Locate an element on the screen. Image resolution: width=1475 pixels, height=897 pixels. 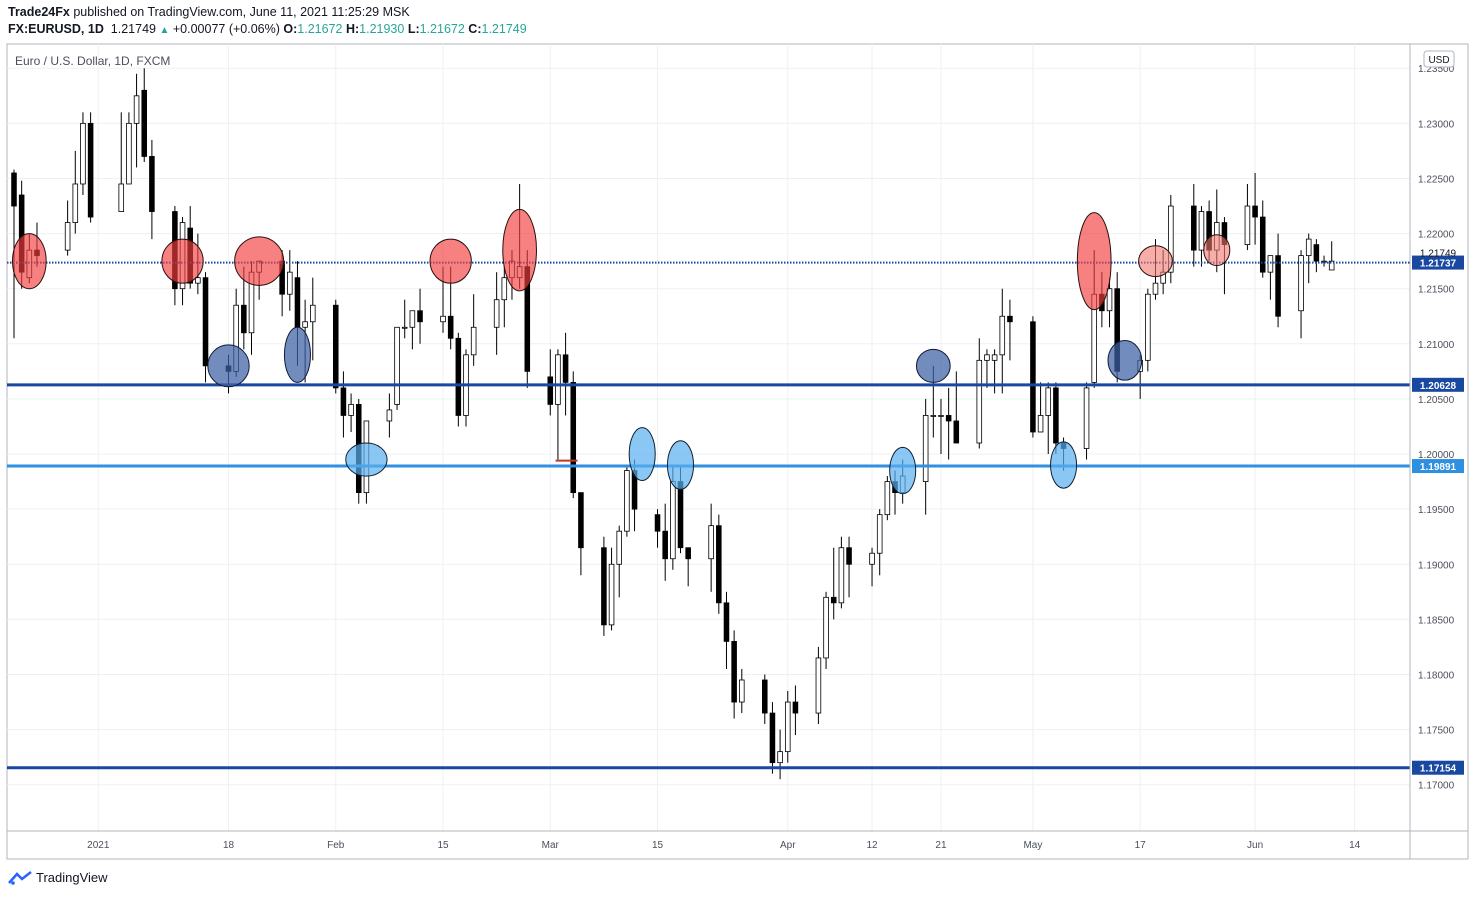
level-price-label: 1.19891 is located at coordinates (1438, 467).